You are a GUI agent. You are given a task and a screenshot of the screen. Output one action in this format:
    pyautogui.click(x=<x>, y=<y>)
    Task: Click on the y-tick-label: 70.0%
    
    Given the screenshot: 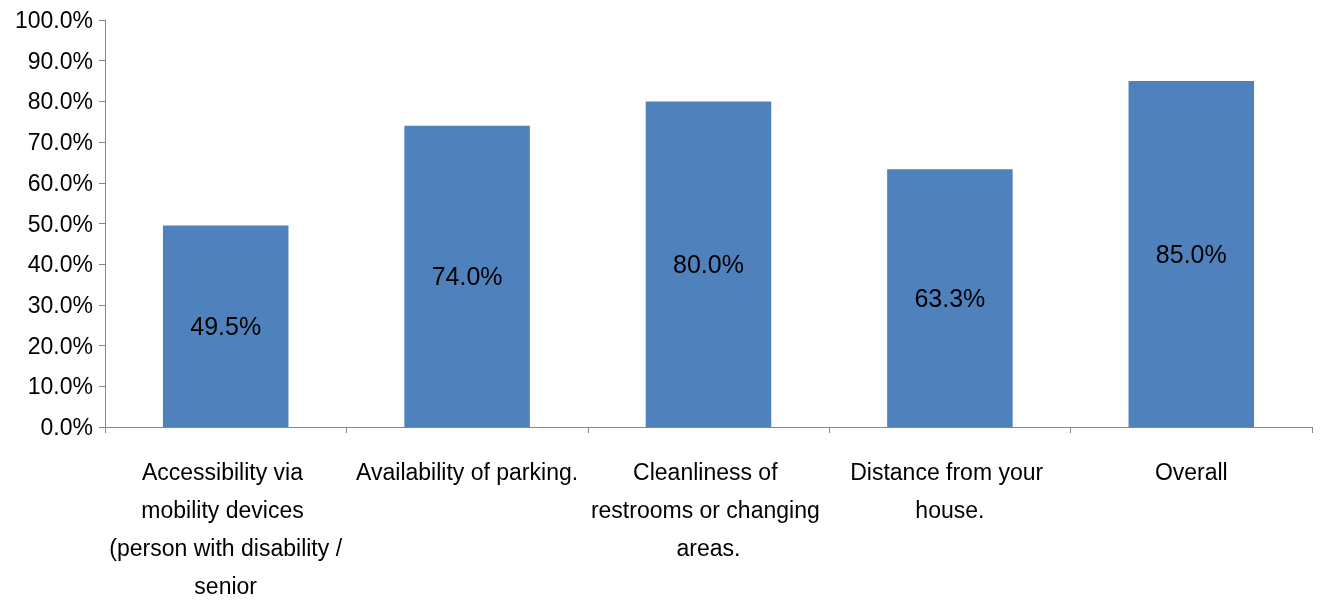 What is the action you would take?
    pyautogui.click(x=60, y=142)
    